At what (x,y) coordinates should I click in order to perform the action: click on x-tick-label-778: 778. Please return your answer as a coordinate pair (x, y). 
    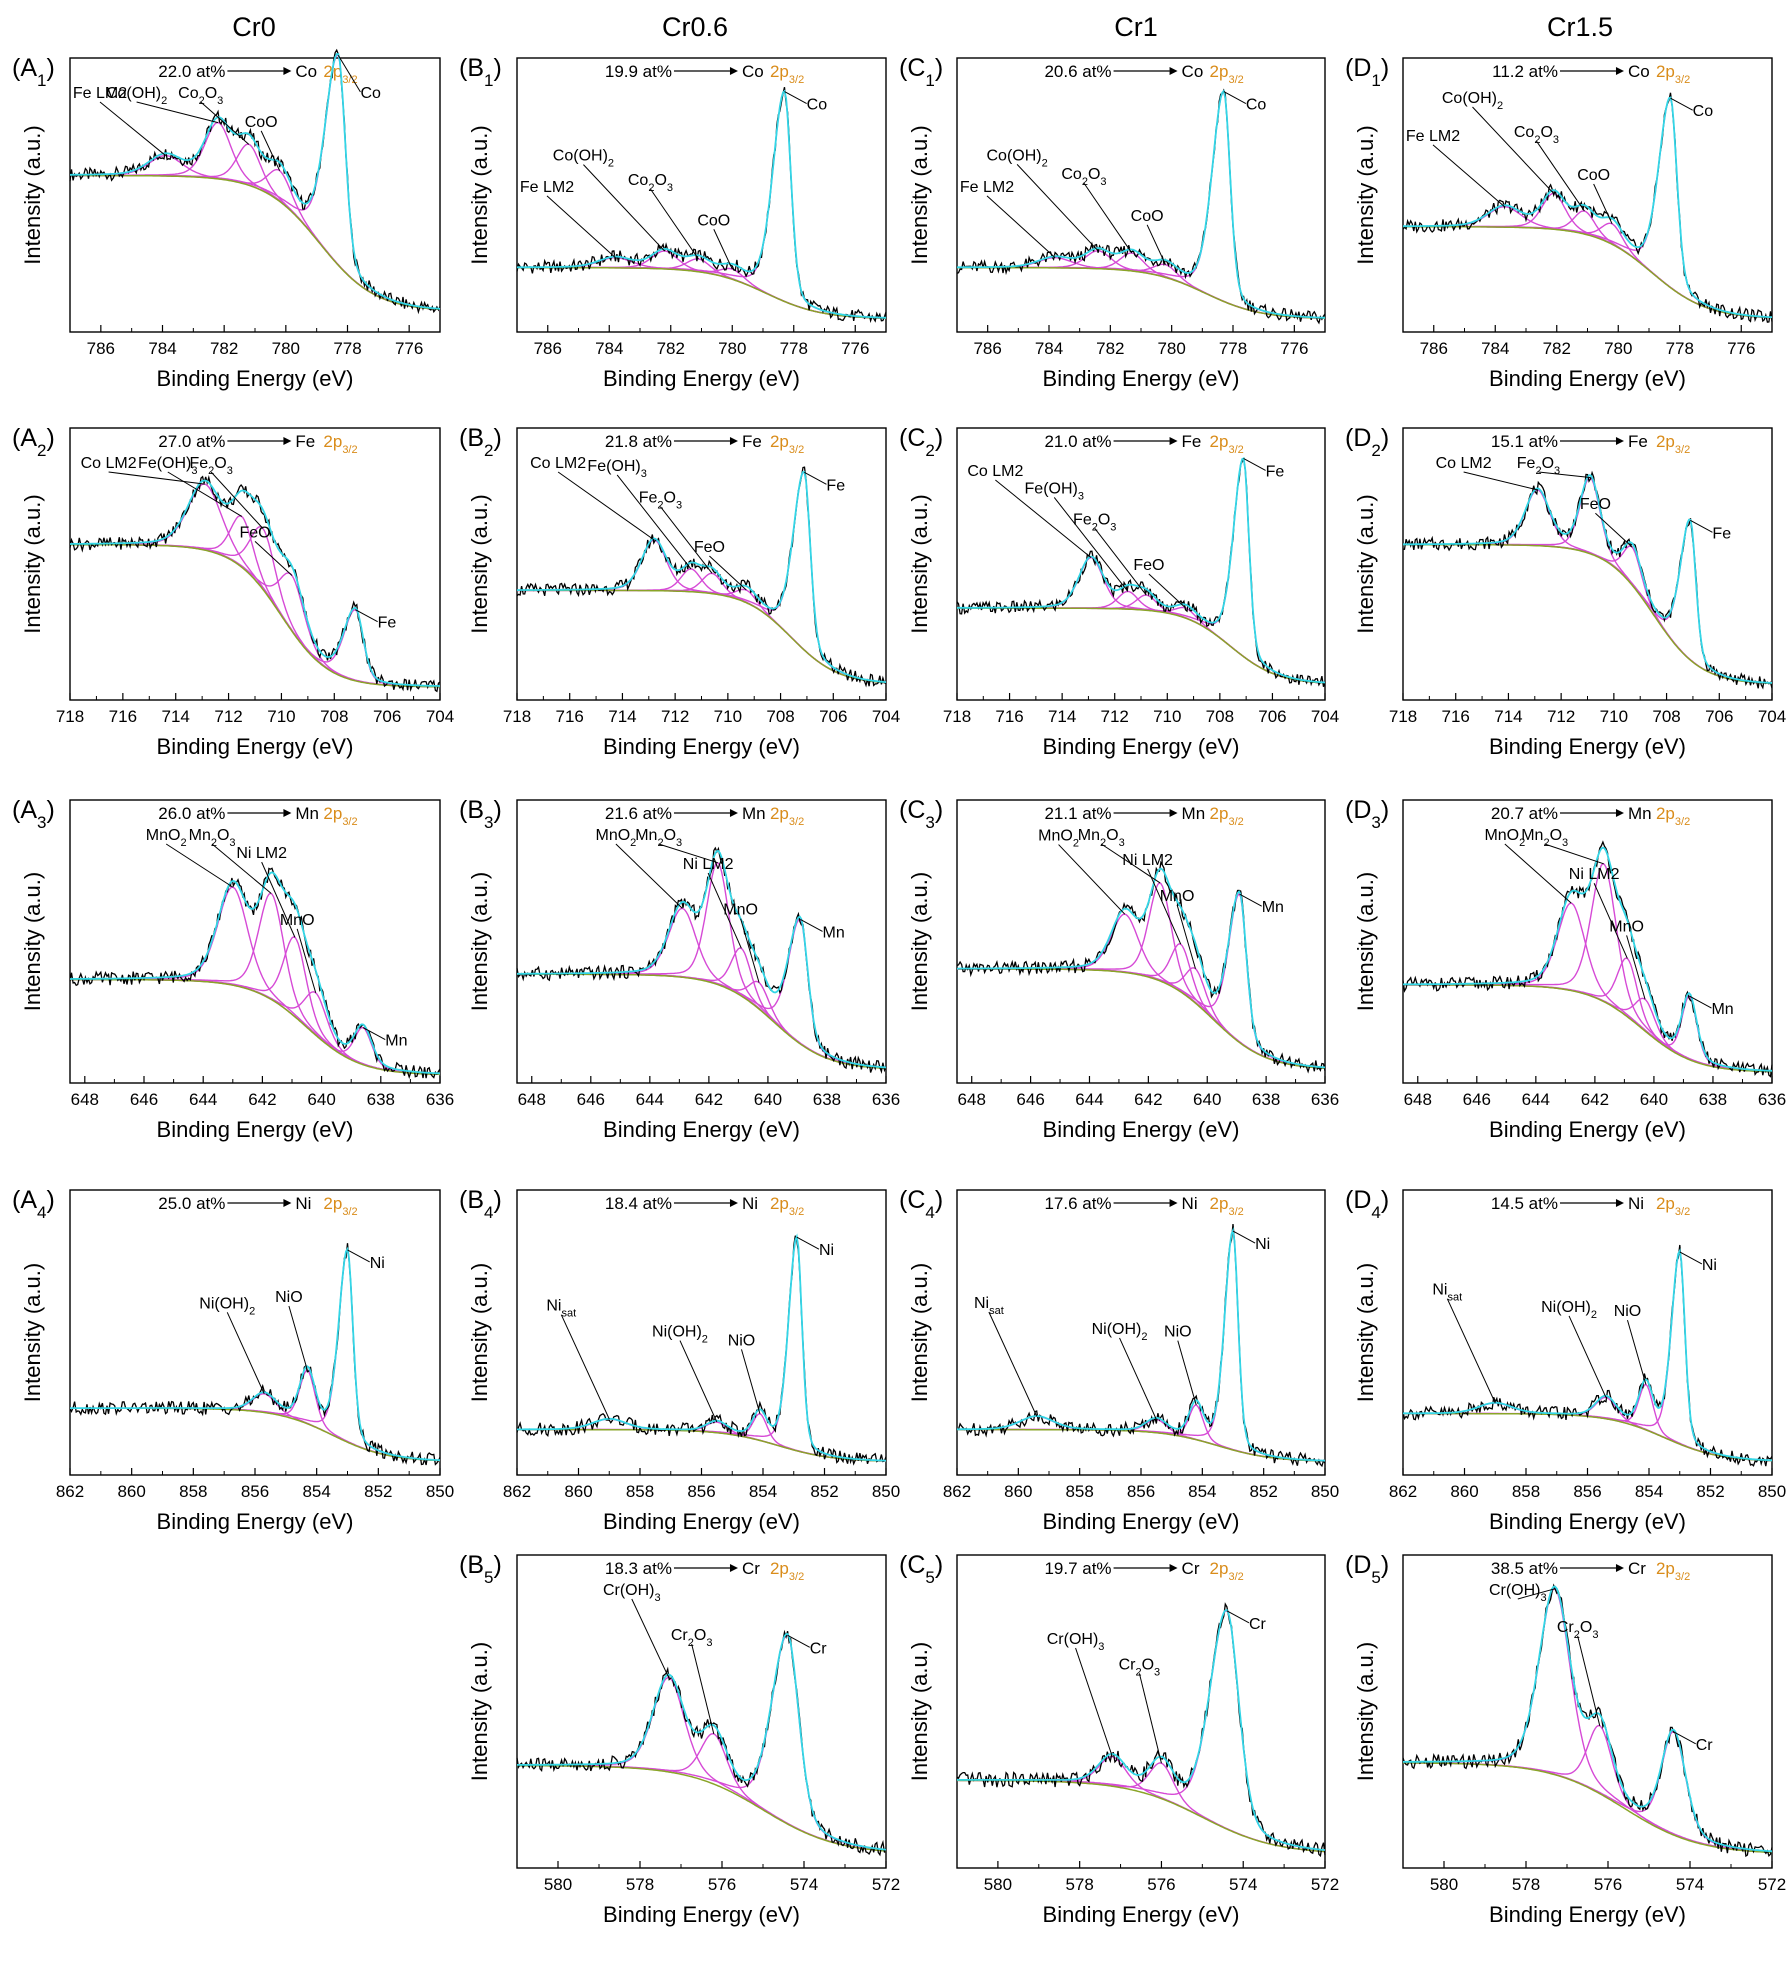
    Looking at the image, I should click on (347, 348).